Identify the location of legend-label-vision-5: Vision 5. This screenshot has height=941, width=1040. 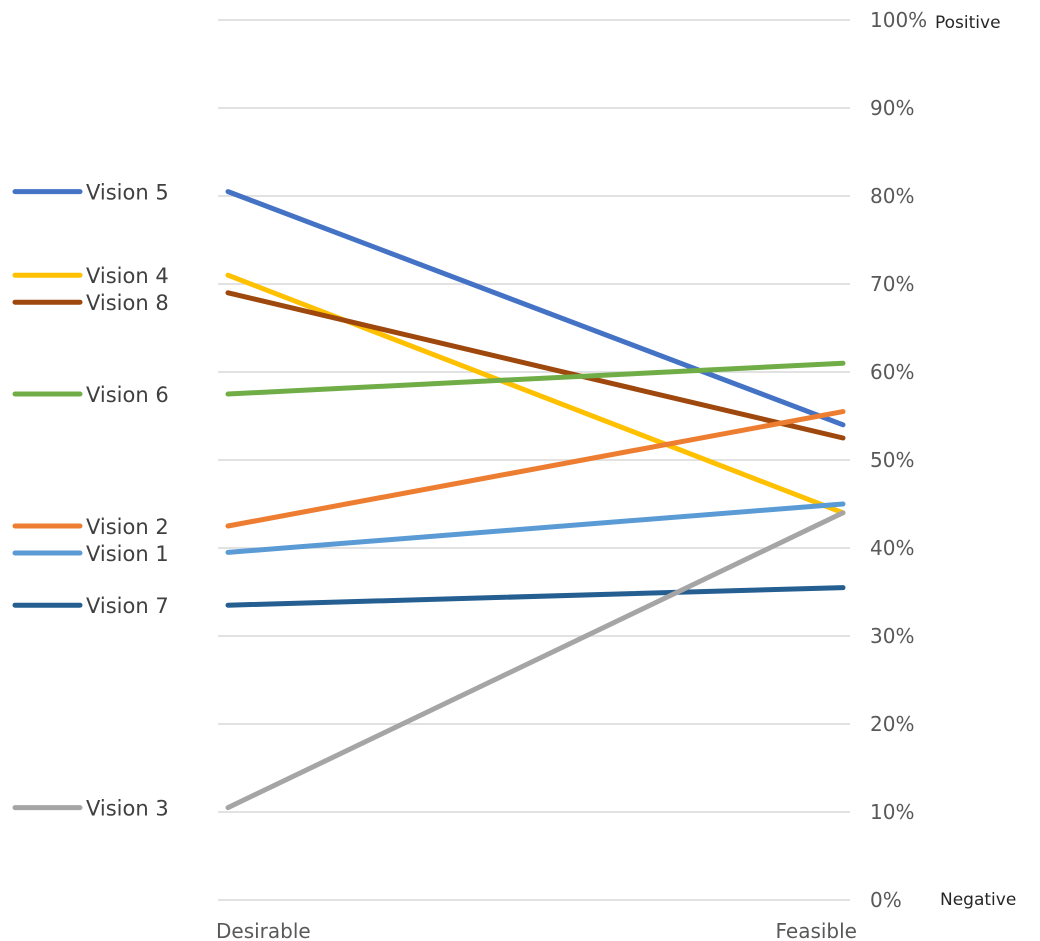
(127, 193).